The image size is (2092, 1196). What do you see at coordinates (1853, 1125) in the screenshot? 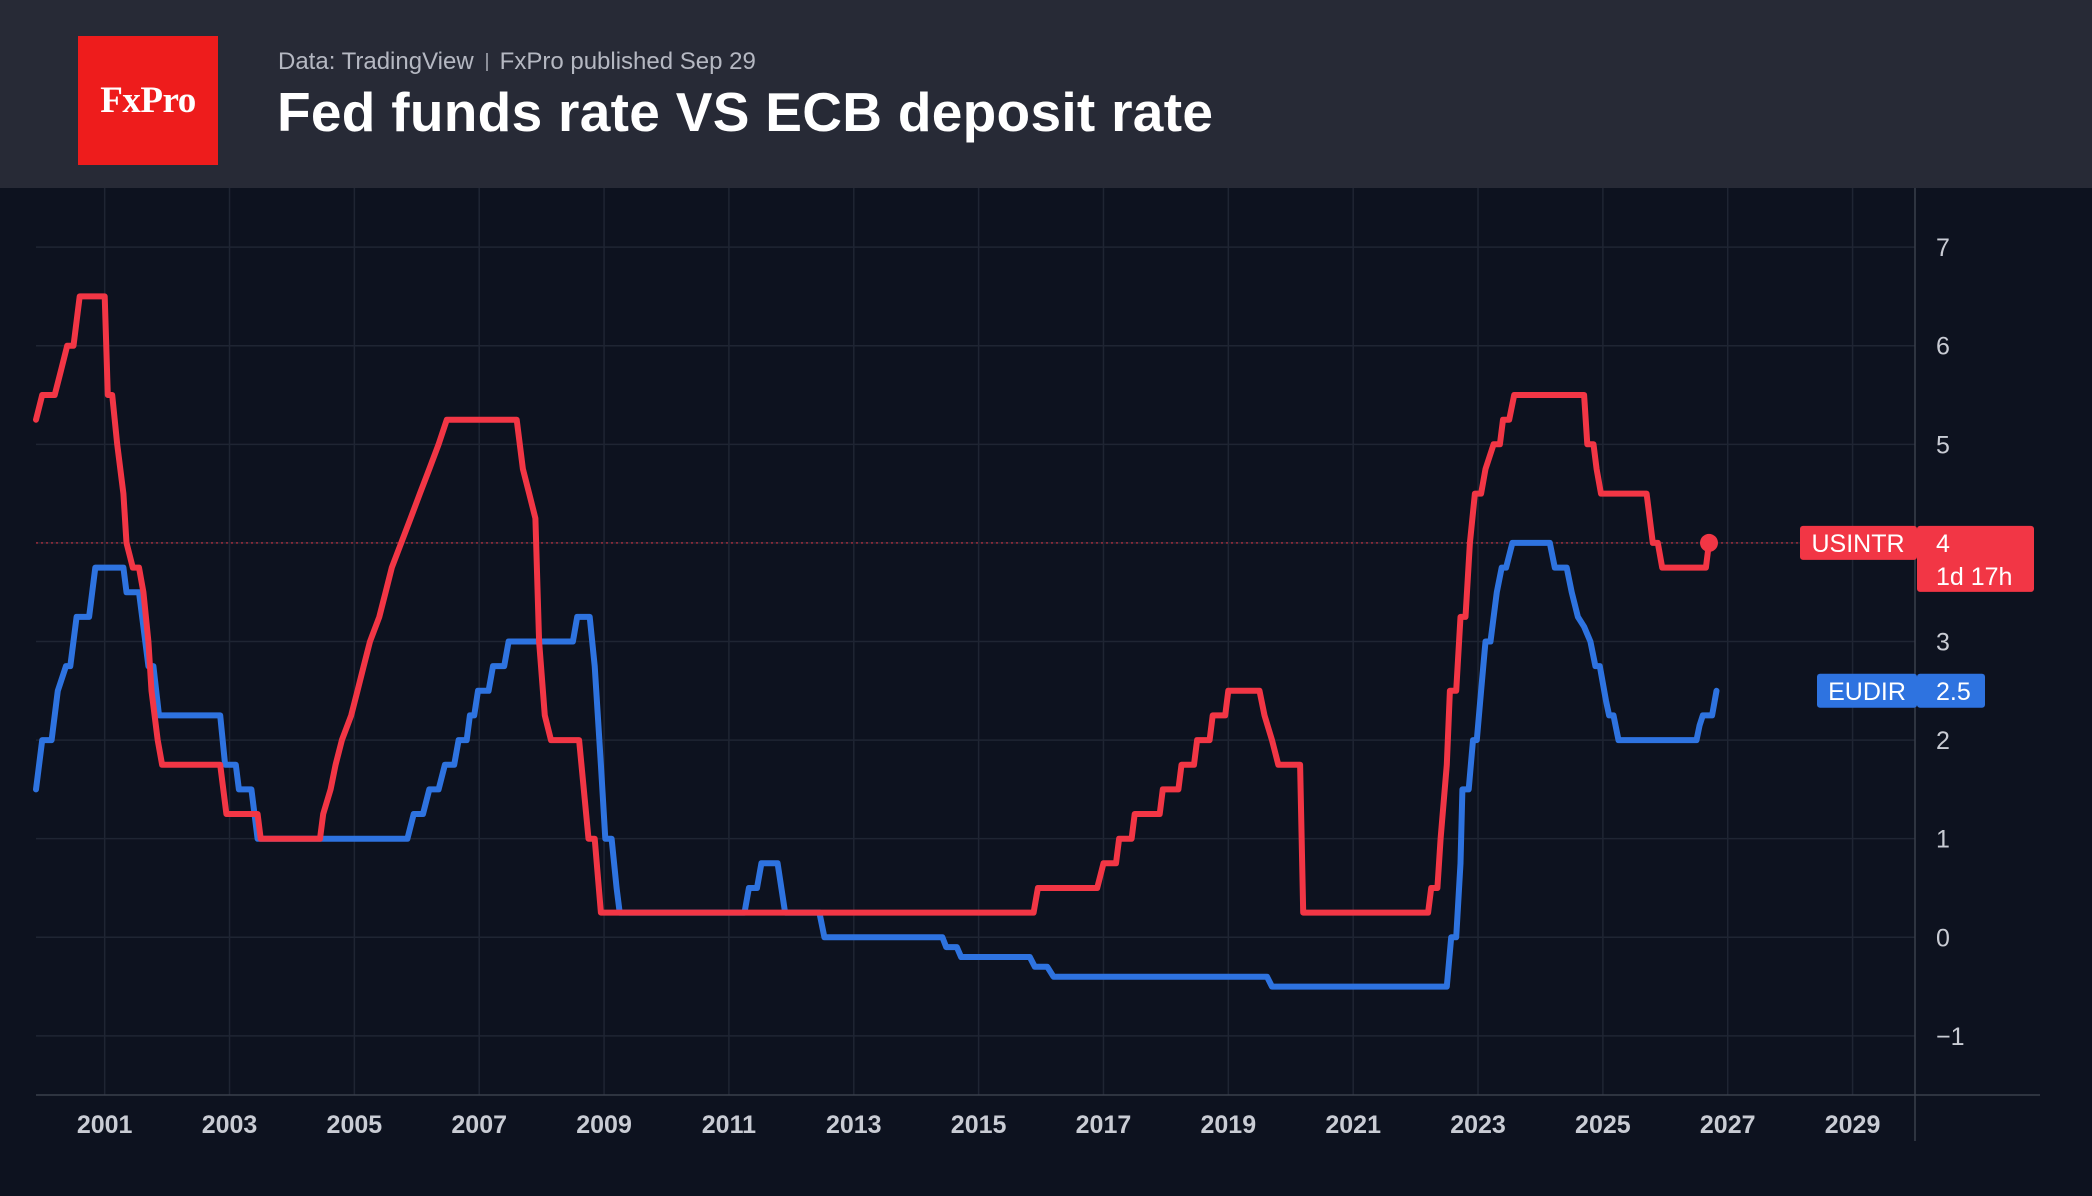
I see `x-tick-label: 2029` at bounding box center [1853, 1125].